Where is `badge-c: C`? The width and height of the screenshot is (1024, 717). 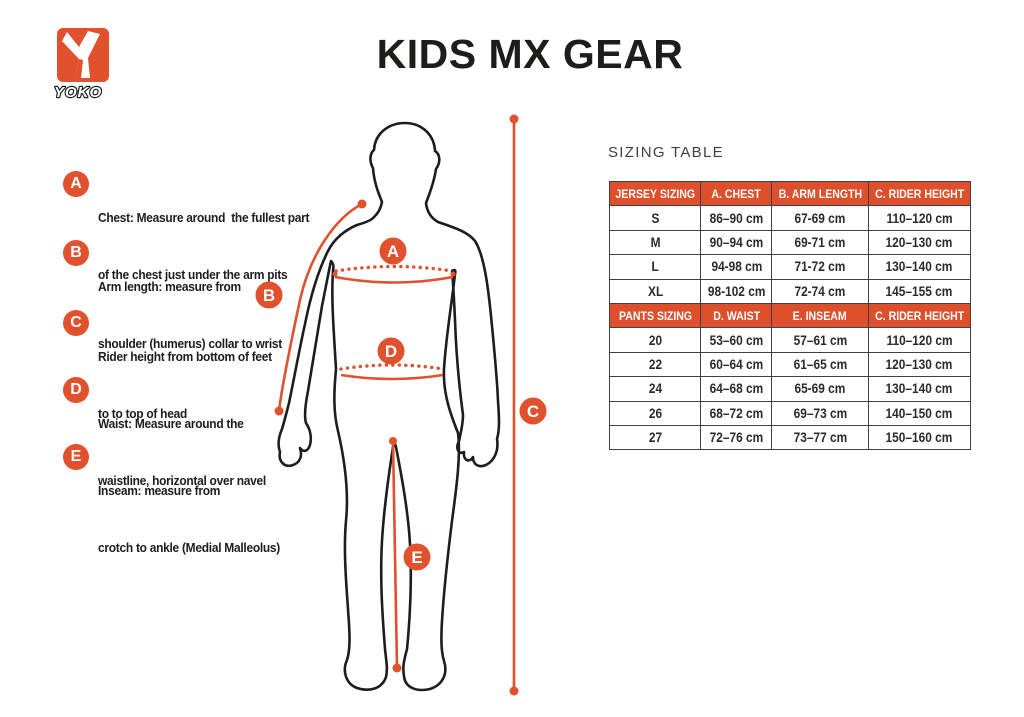 badge-c: C is located at coordinates (76, 323).